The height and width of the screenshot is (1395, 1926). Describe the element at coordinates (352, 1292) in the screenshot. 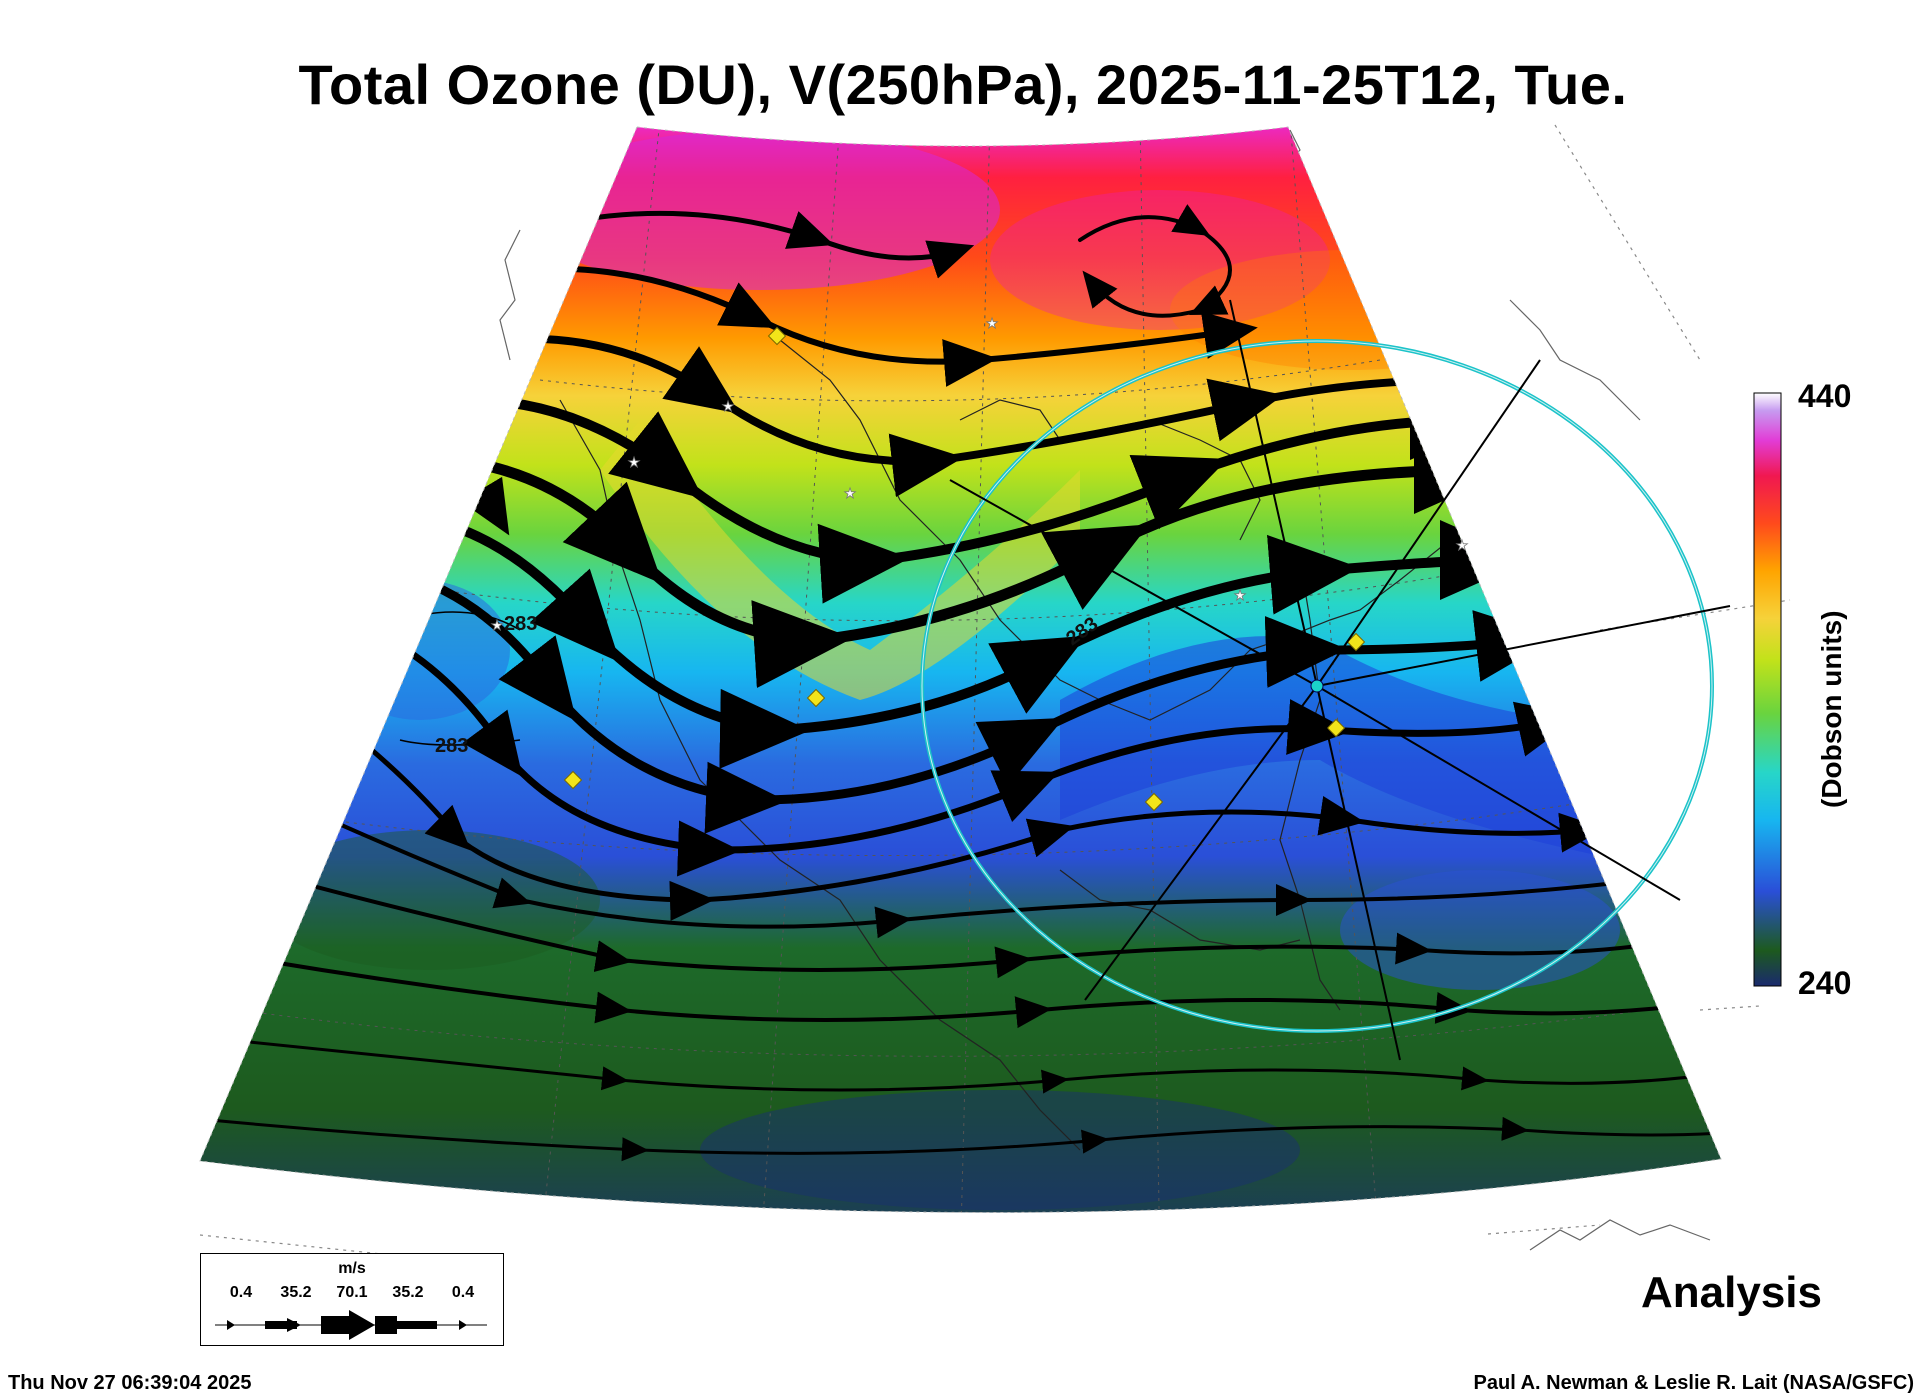

I see `legend-value: 70.1` at that location.